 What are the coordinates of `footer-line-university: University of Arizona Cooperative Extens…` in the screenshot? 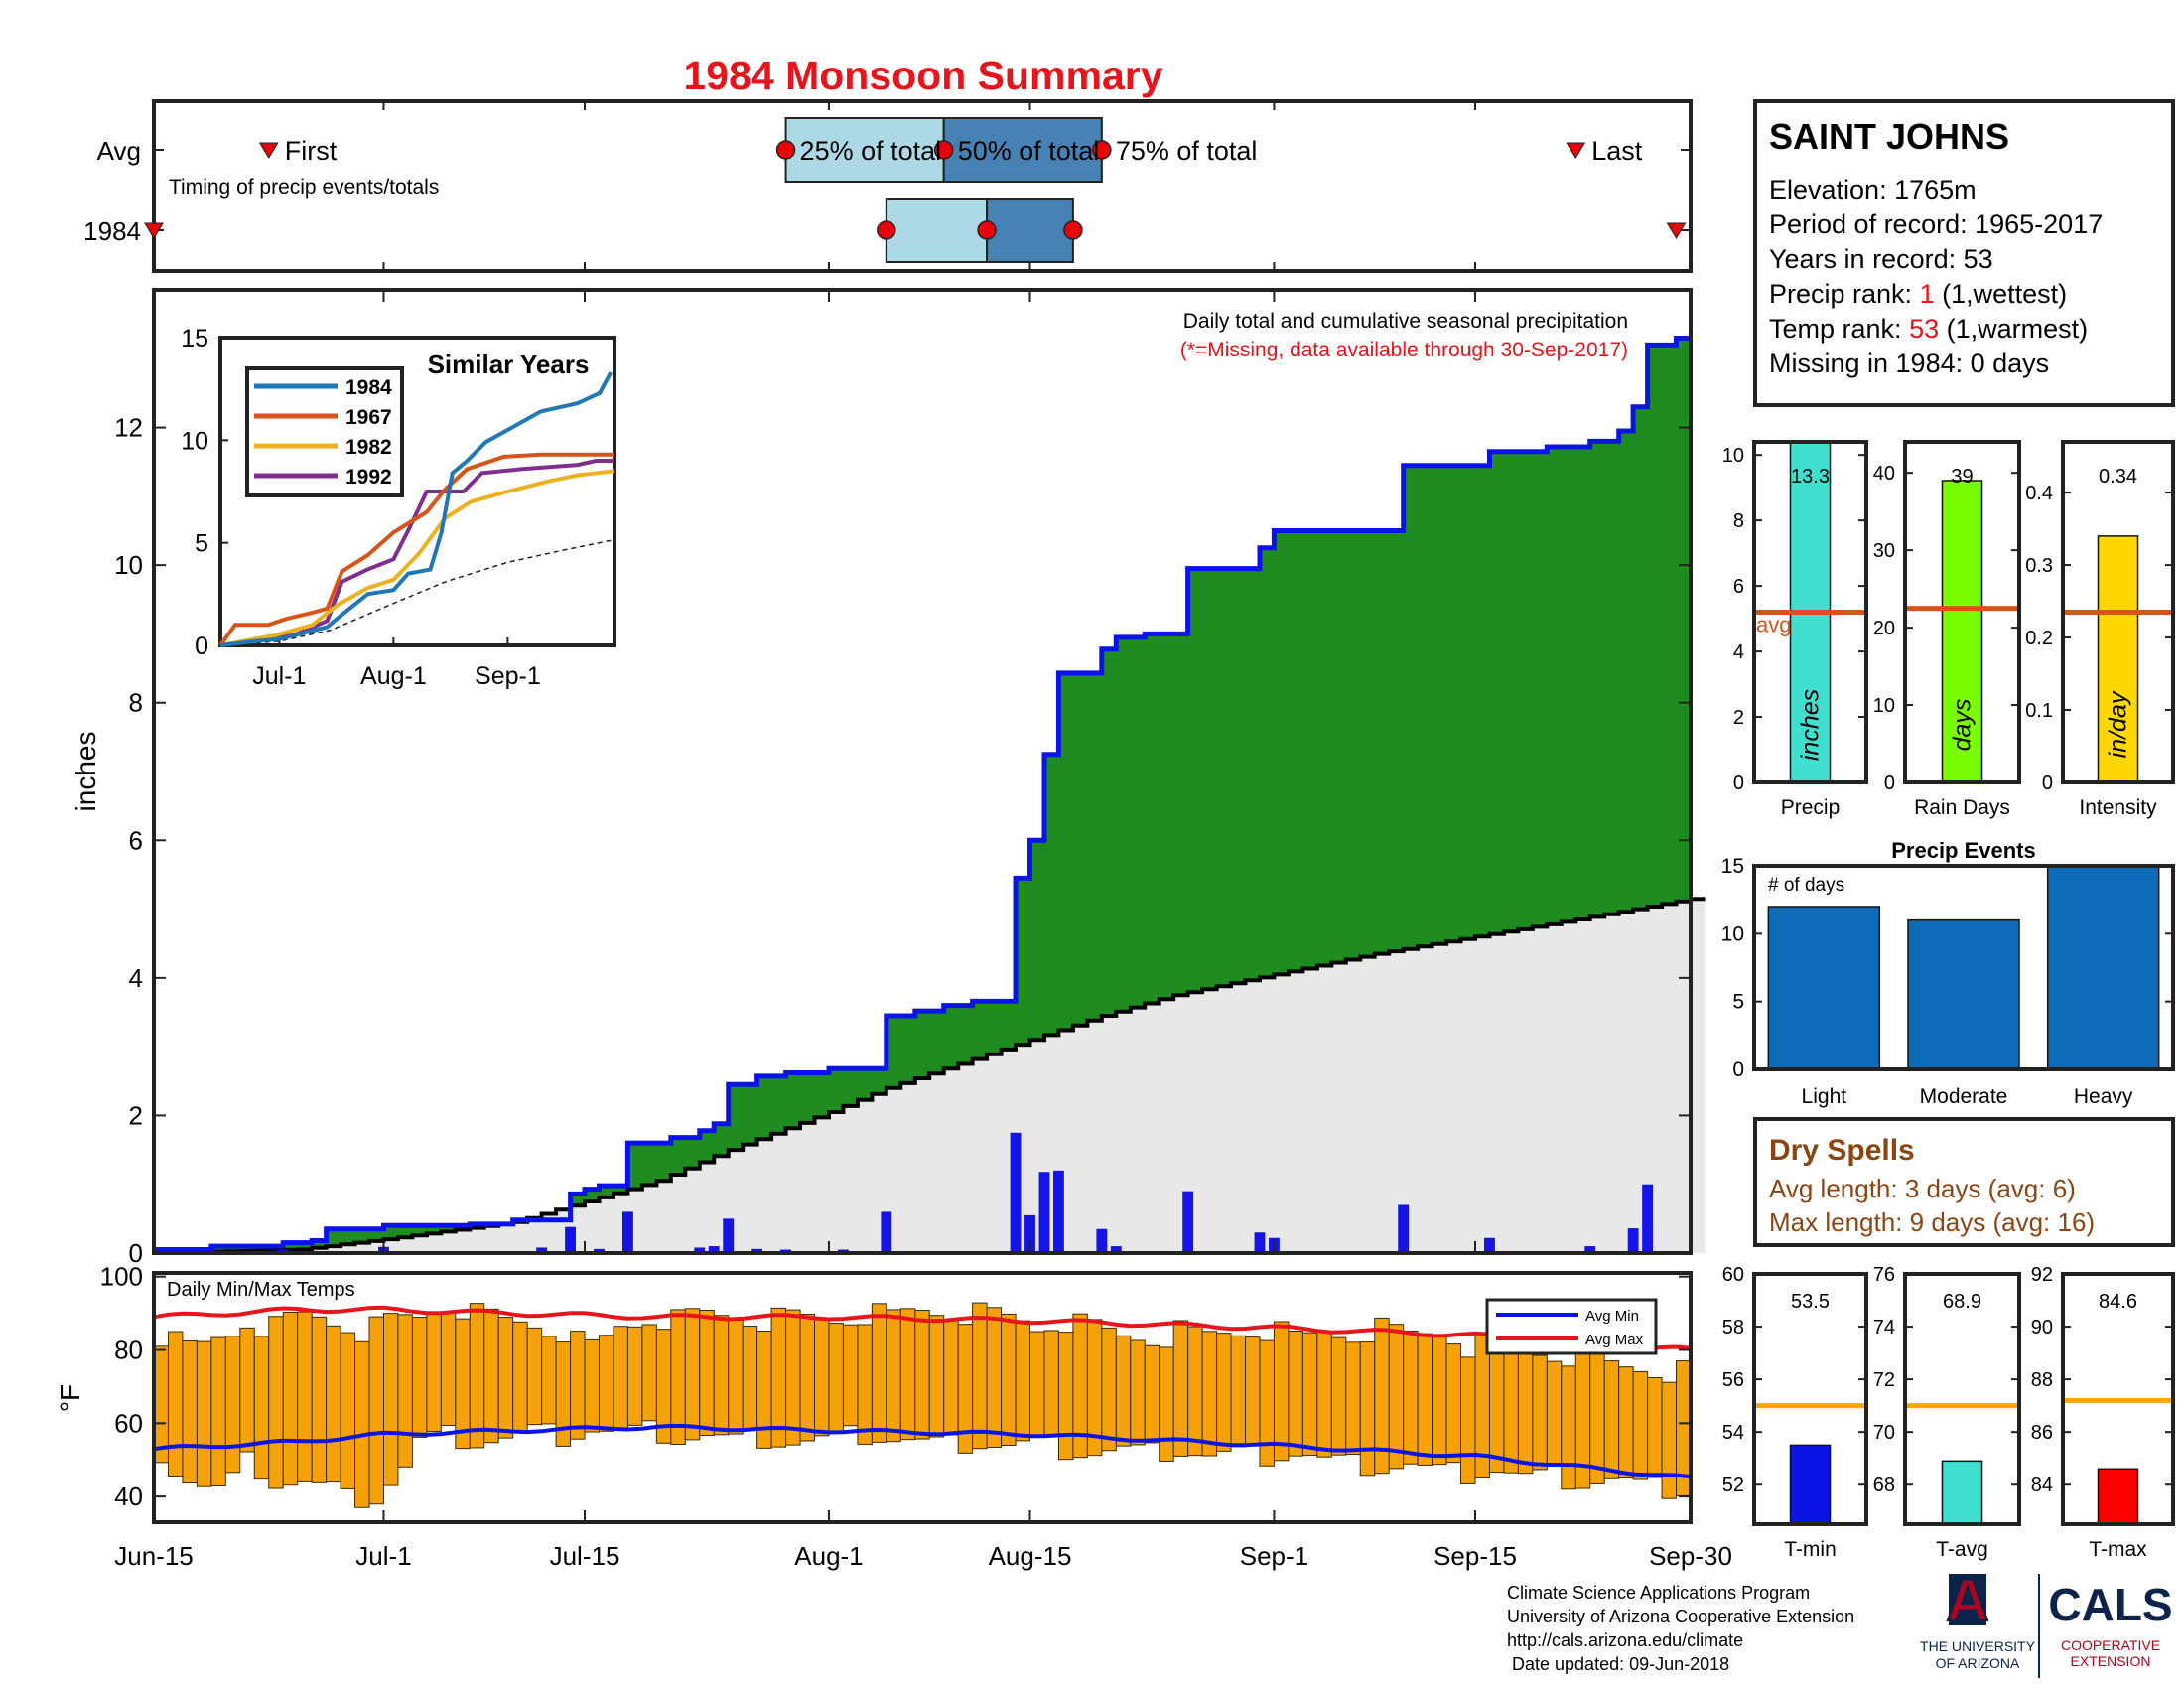 It's located at (1680, 1616).